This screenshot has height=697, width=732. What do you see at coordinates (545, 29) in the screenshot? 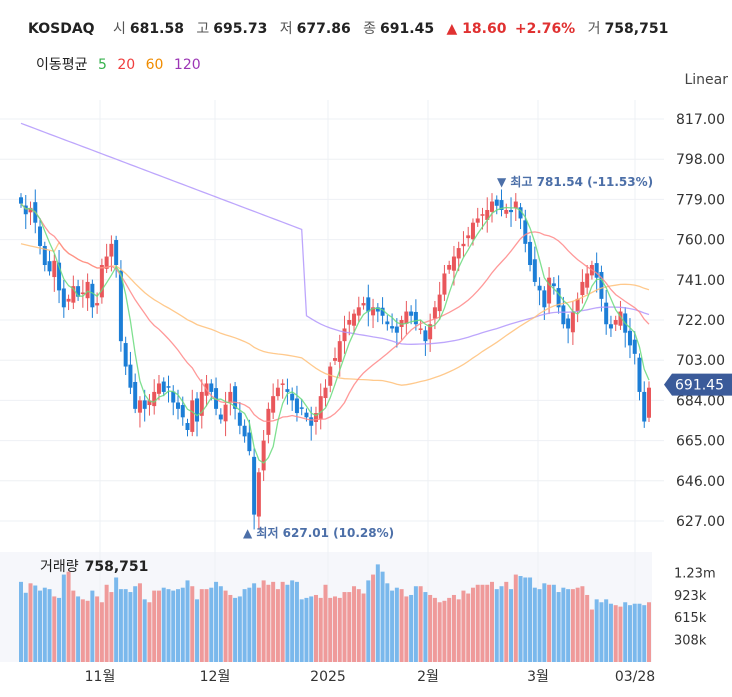
I see `change-percent: +2.76%` at bounding box center [545, 29].